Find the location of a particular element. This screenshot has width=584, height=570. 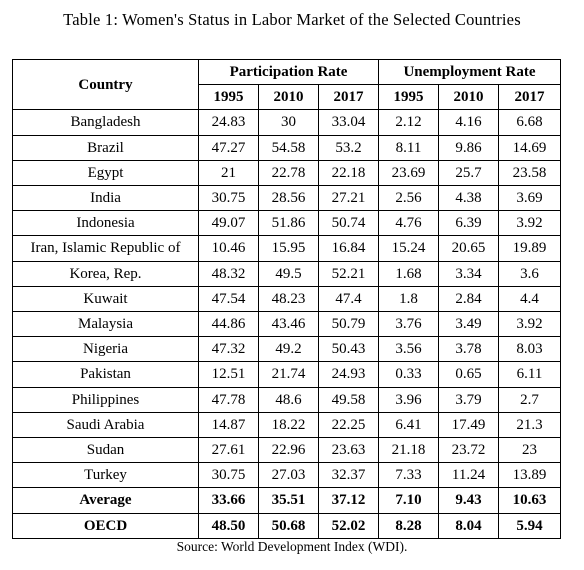

country-cell: Saudi Arabia is located at coordinates (105, 425).